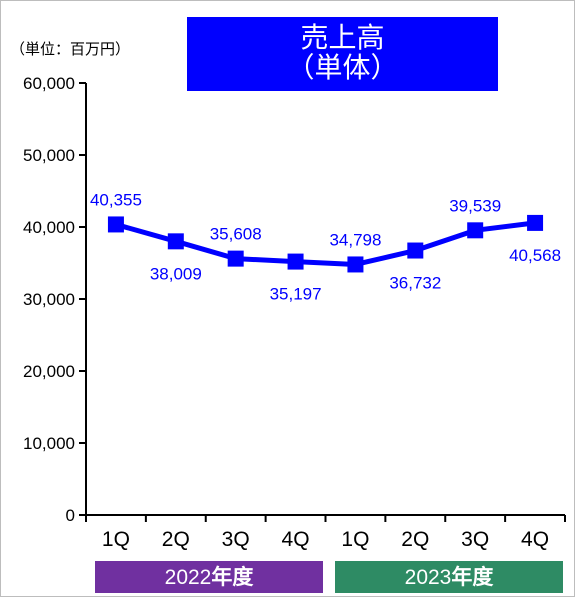 This screenshot has height=599, width=577. I want to click on y-axis-ticks: 0 10,000 20,000 30,000 40,000 50,000 60,000, so click(54, 299).